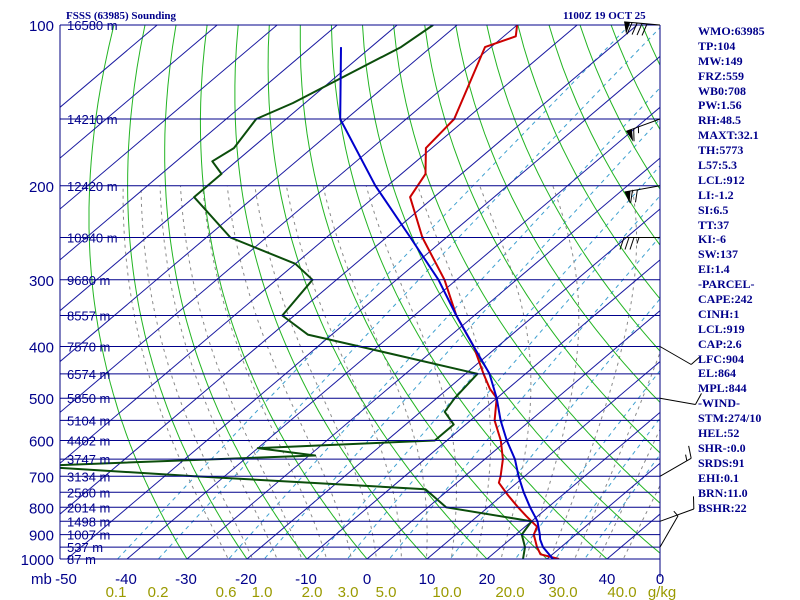 The width and height of the screenshot is (800, 600). I want to click on temperature-tick-label: 40, so click(607, 579).